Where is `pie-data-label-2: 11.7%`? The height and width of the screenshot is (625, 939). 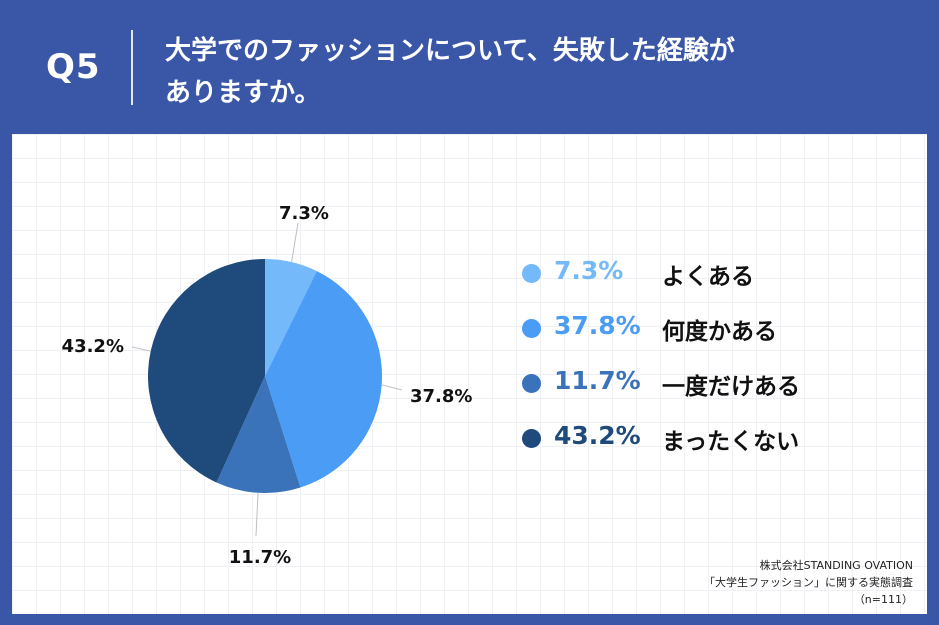
pie-data-label-2: 11.7% is located at coordinates (260, 557).